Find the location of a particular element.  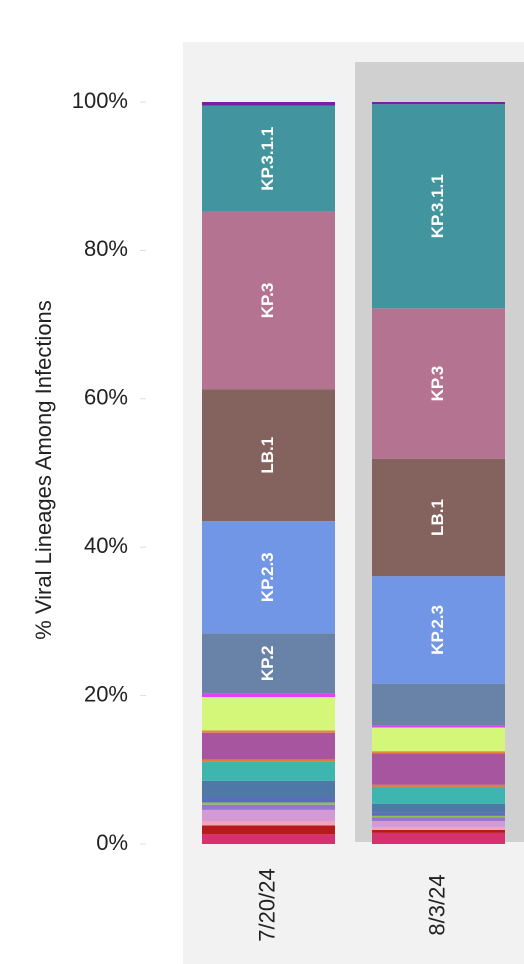

x-tick-label: 8/3/24 is located at coordinates (436, 904).